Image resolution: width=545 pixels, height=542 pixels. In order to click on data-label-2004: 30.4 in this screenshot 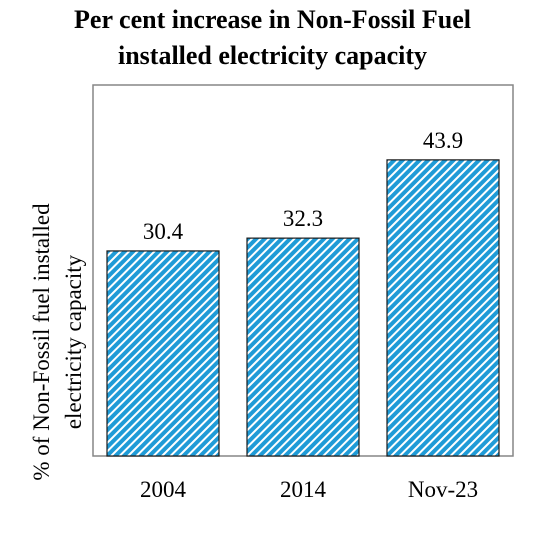, I will do `click(163, 231)`.